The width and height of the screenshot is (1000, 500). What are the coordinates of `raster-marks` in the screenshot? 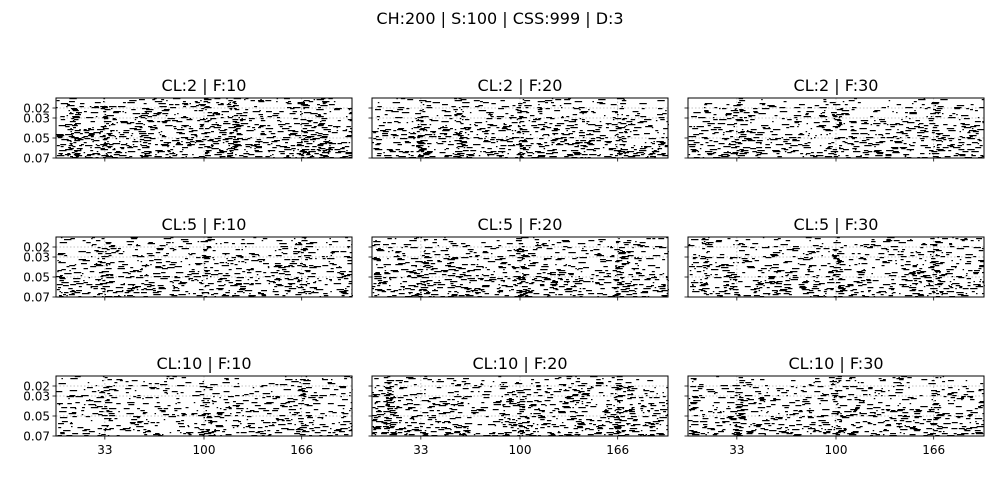 It's located at (520, 267).